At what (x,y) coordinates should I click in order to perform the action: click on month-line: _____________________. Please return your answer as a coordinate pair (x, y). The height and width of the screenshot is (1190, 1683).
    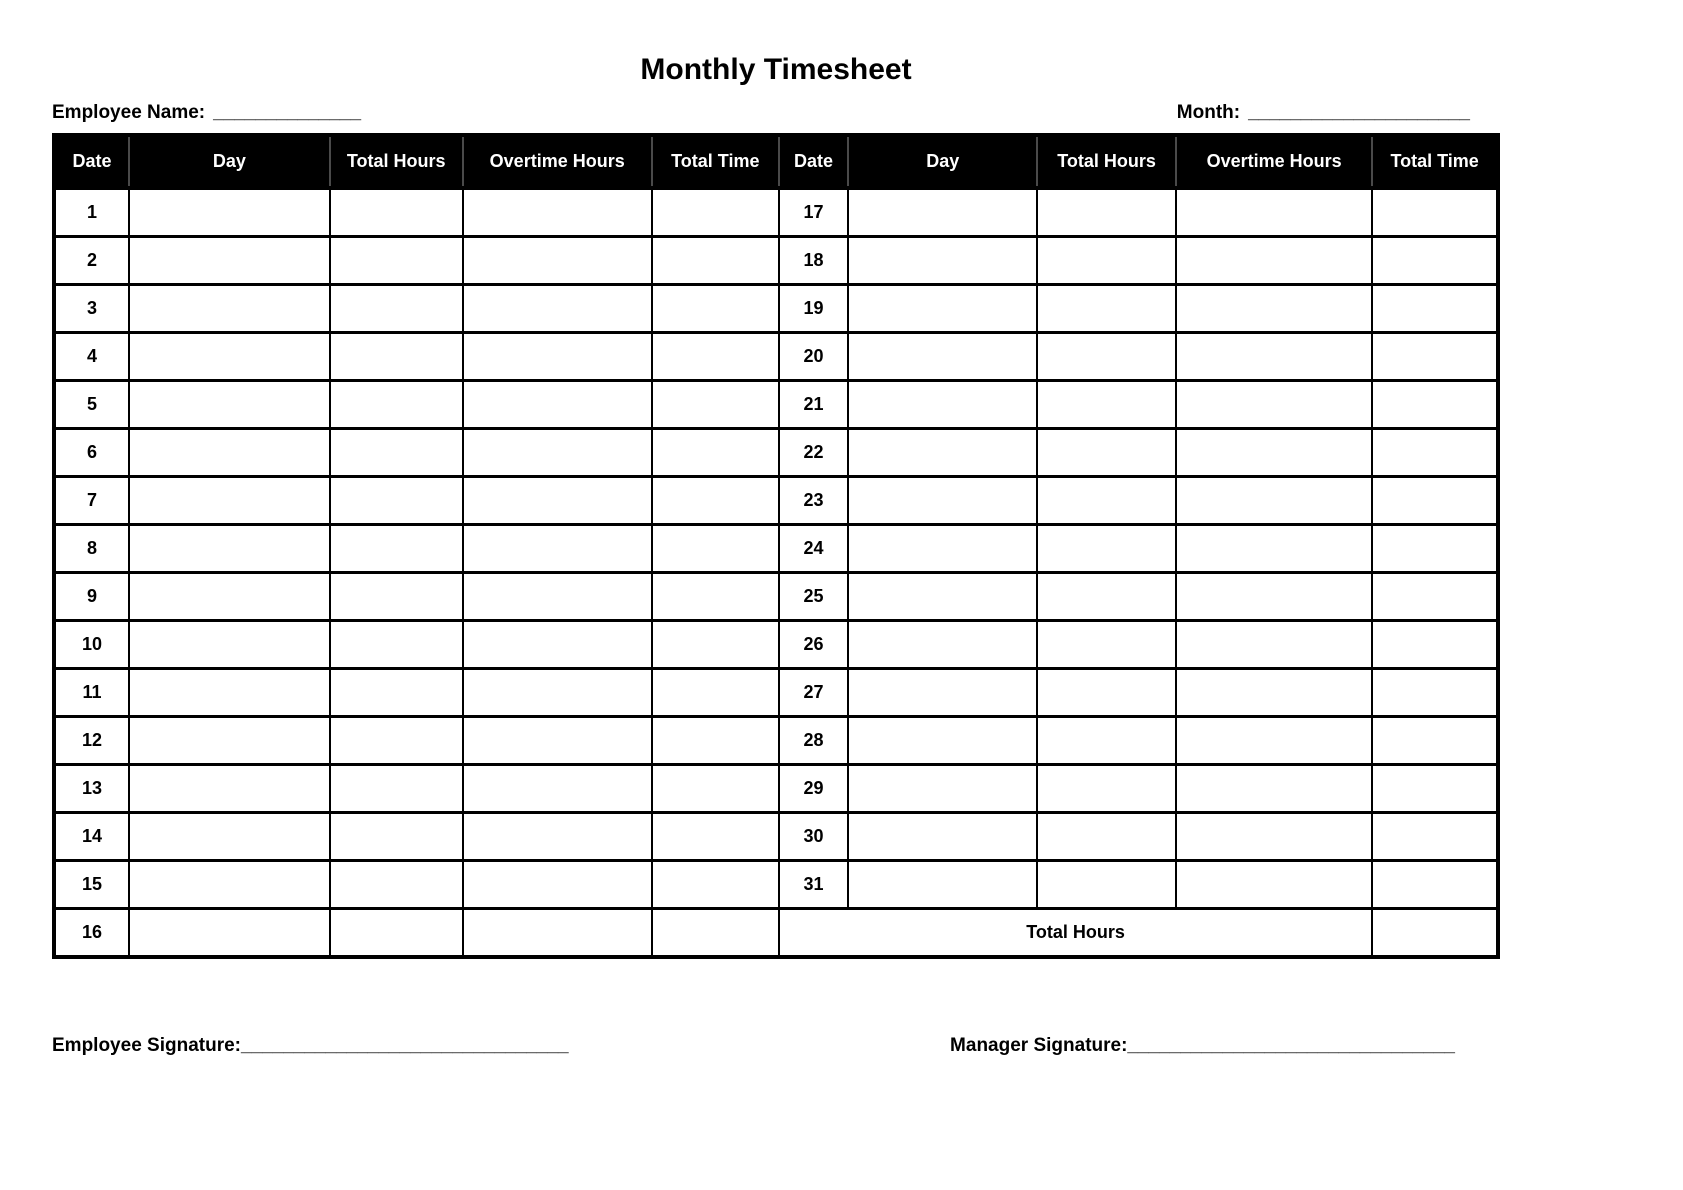
    Looking at the image, I should click on (1359, 112).